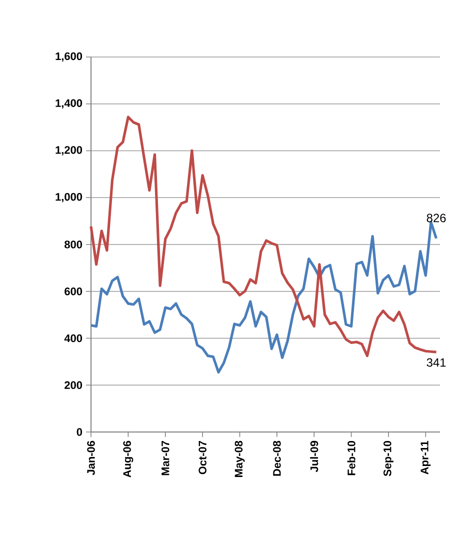 The image size is (470, 535). What do you see at coordinates (128, 459) in the screenshot?
I see `x-tick-label: Aug-06` at bounding box center [128, 459].